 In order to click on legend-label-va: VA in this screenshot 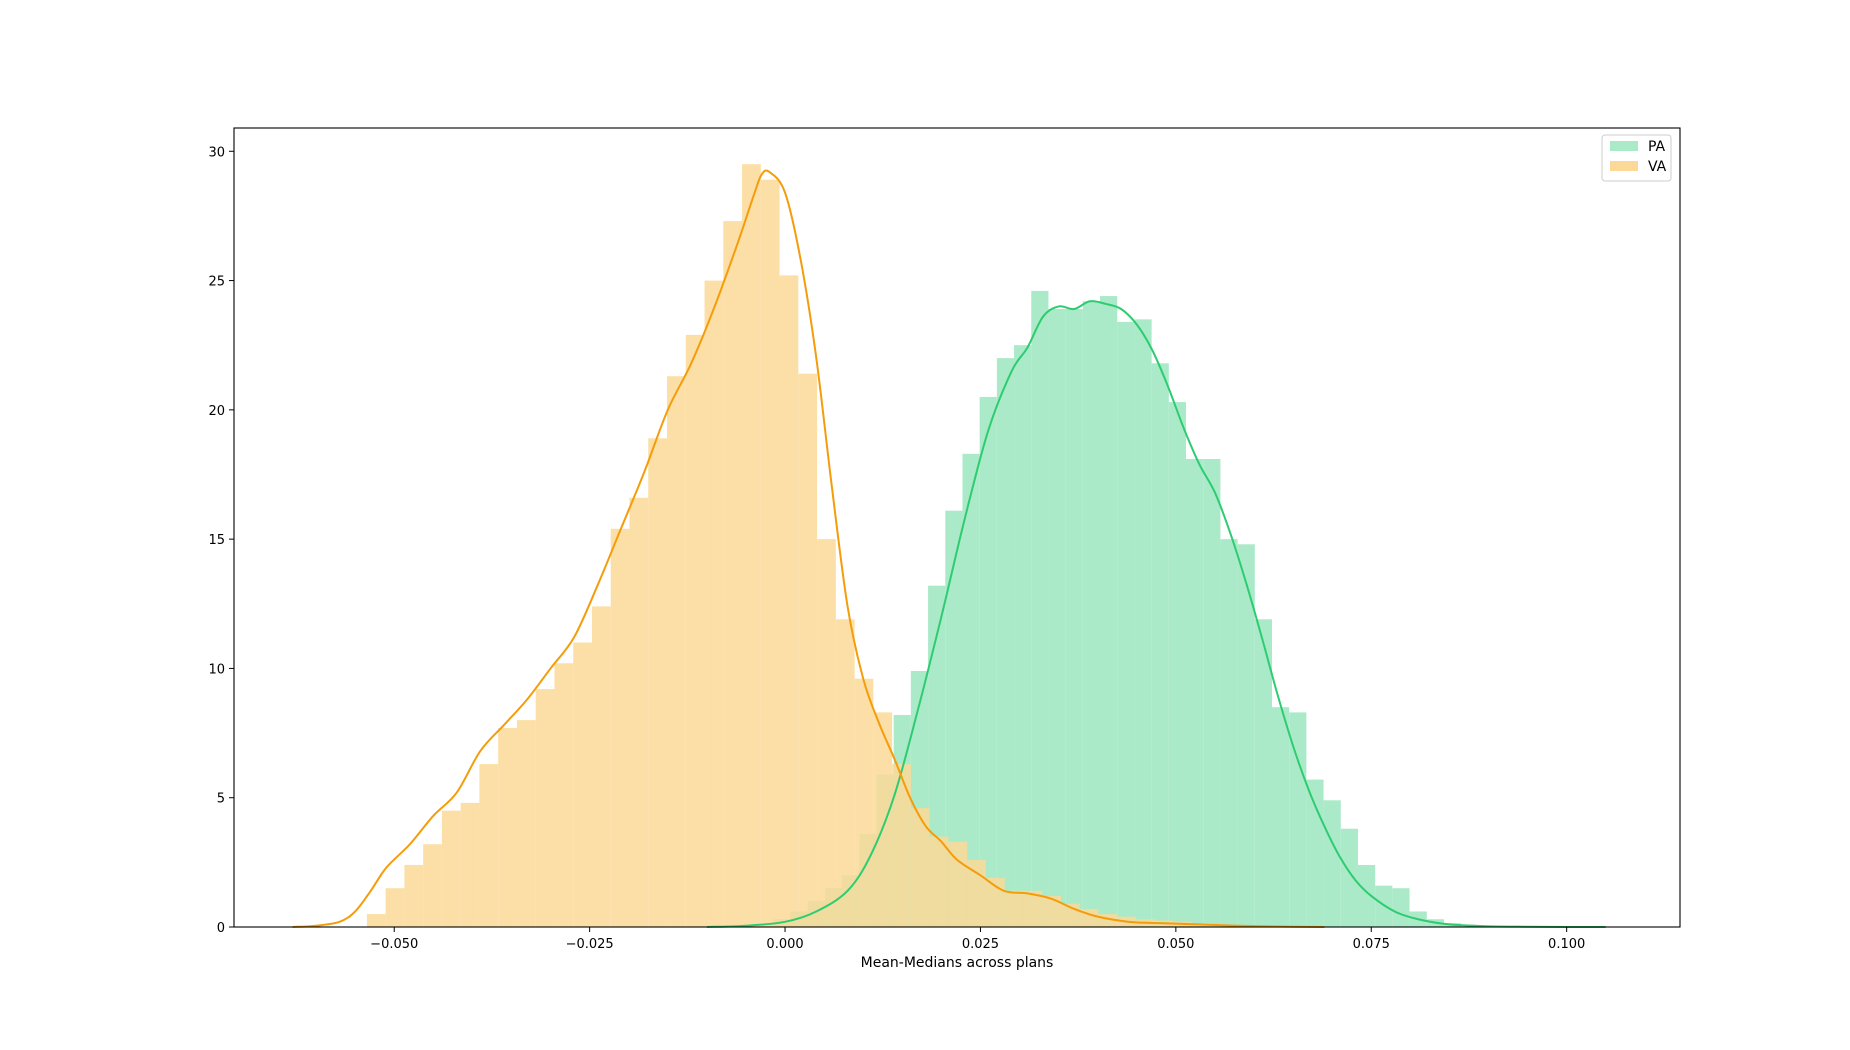, I will do `click(1657, 167)`.